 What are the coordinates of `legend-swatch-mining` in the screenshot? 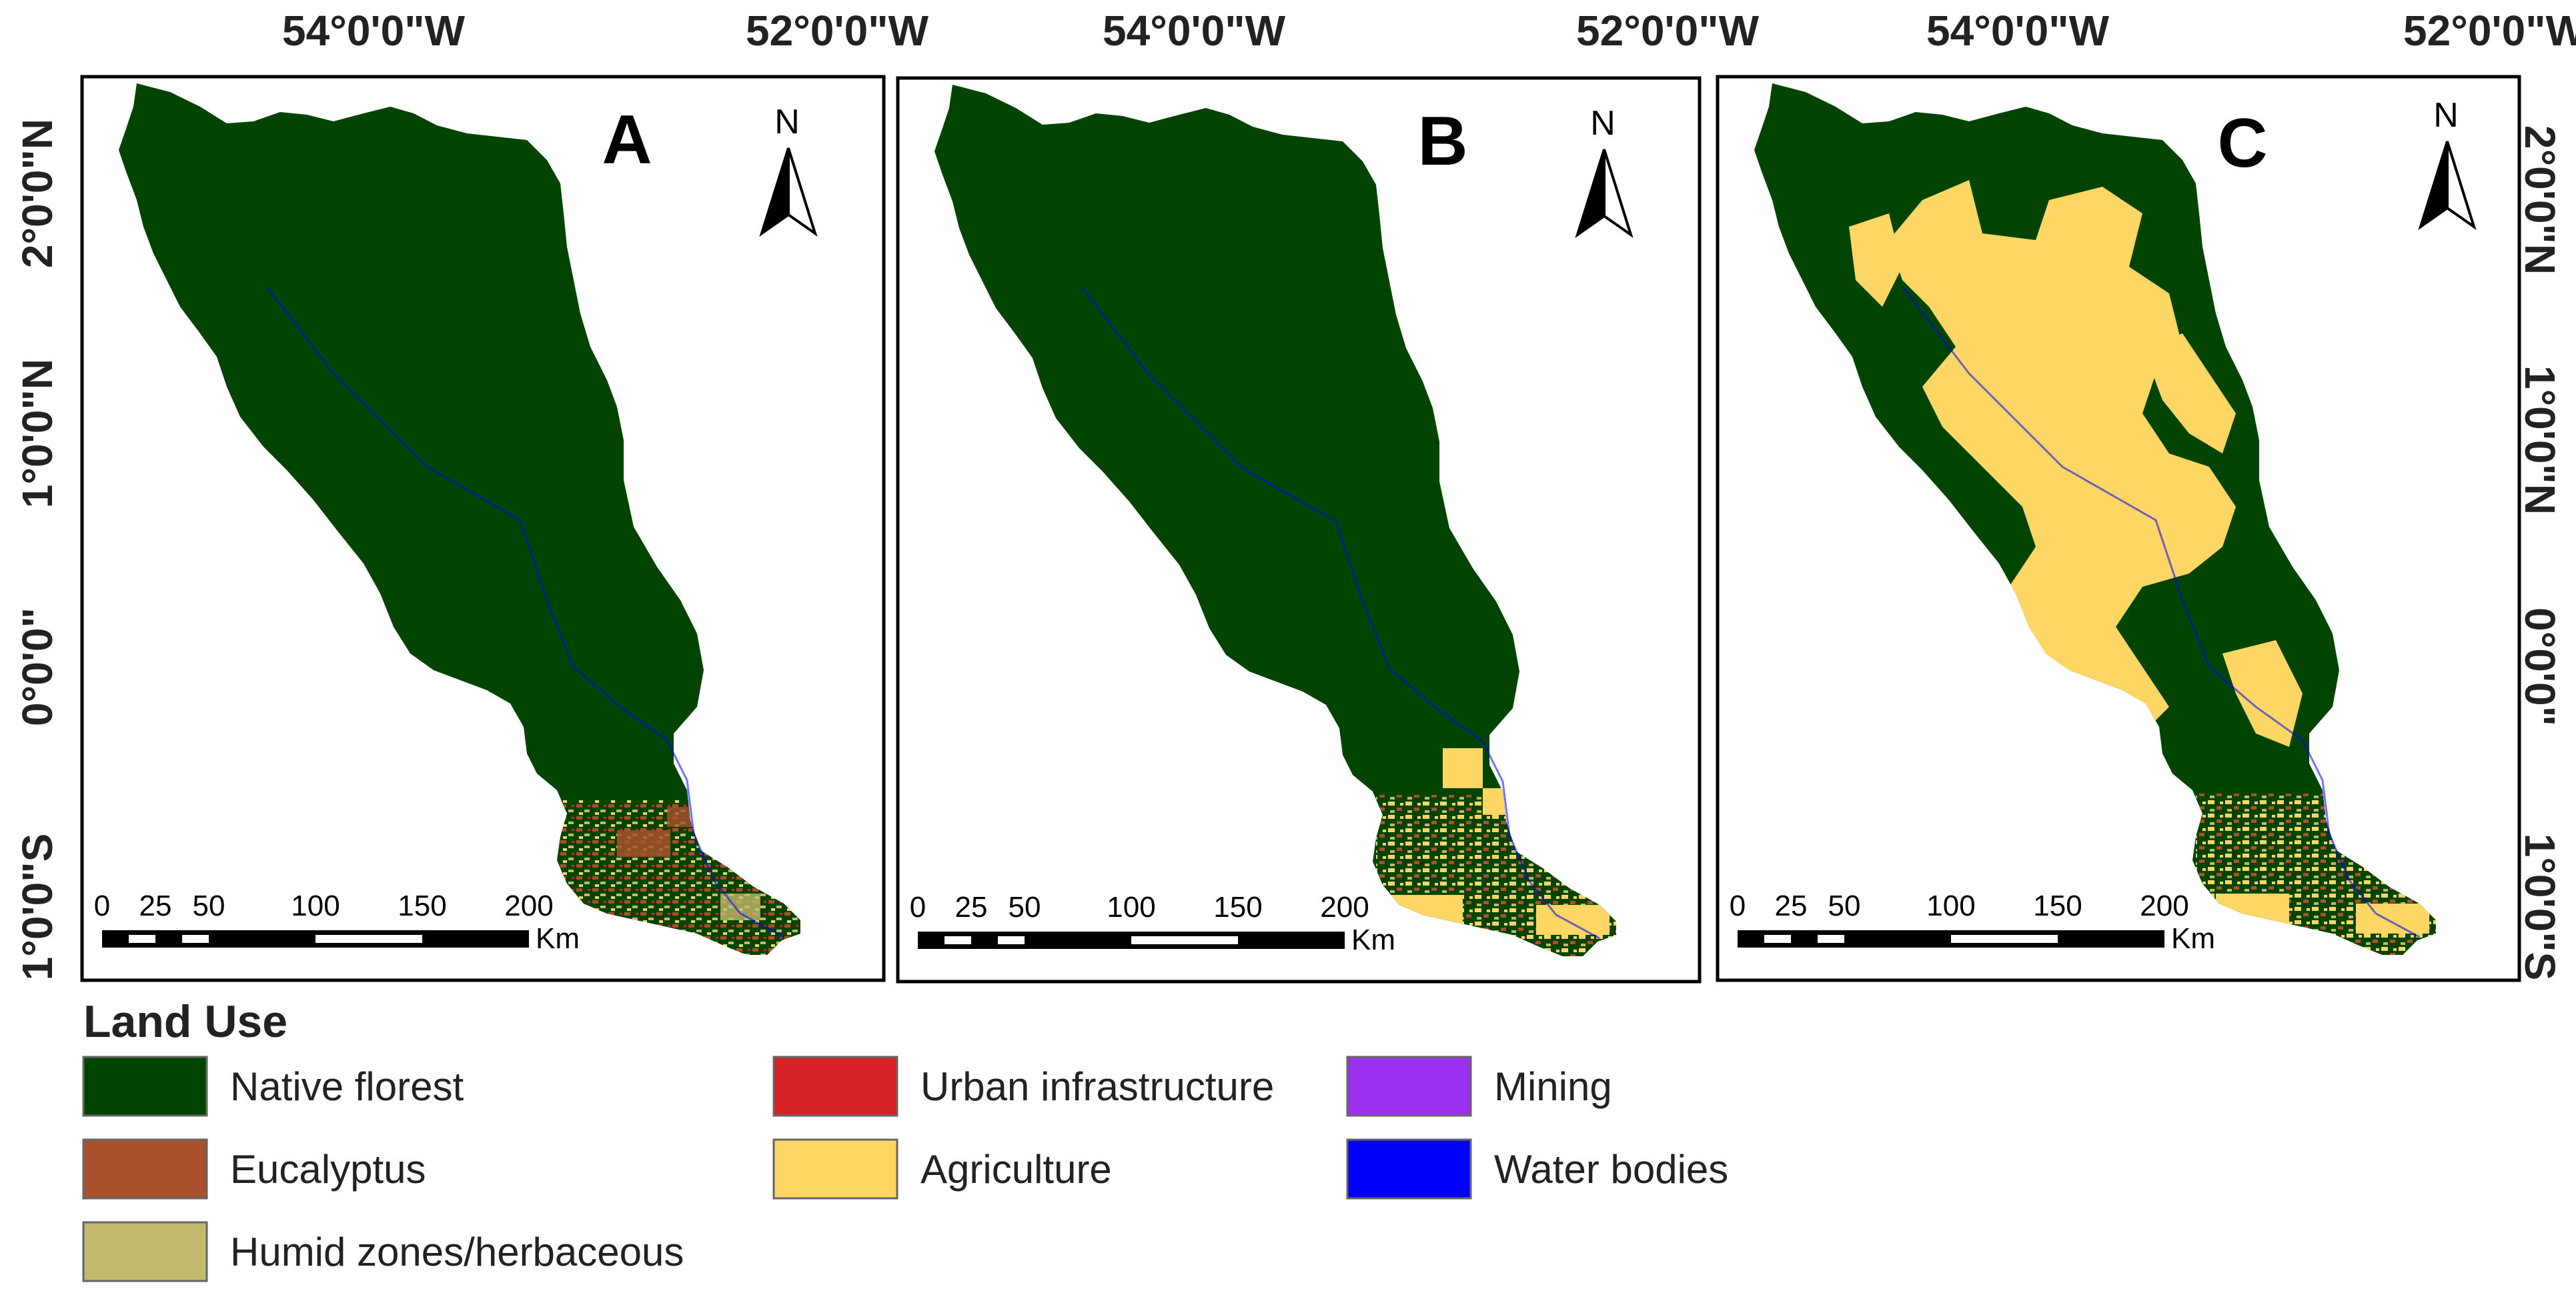 It's located at (1409, 1086).